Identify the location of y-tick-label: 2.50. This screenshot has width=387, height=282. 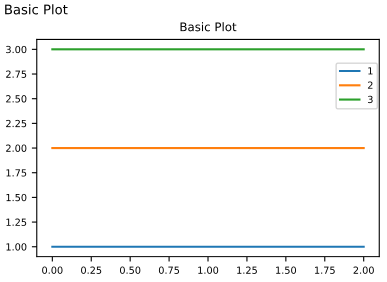
(16, 99).